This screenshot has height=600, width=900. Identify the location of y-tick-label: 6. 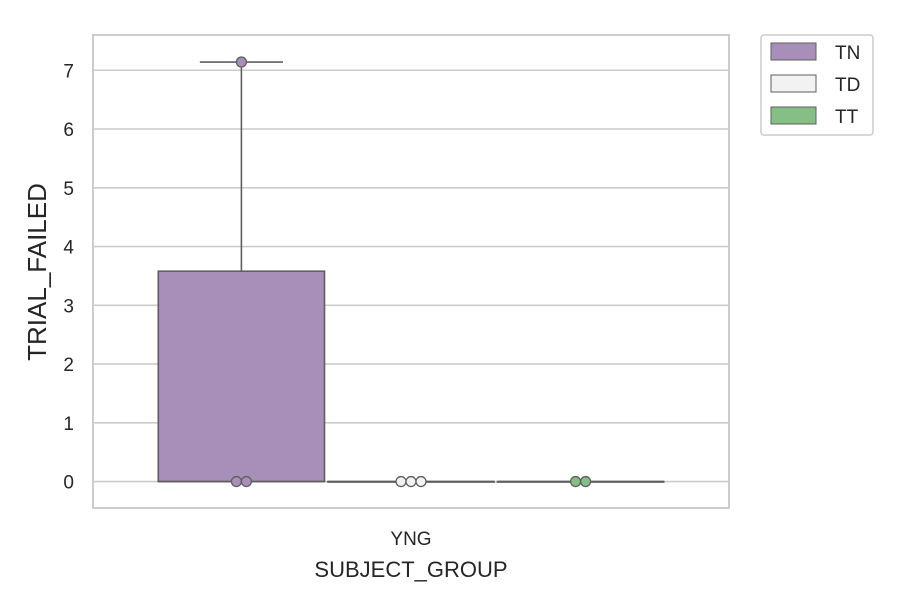
(68, 130).